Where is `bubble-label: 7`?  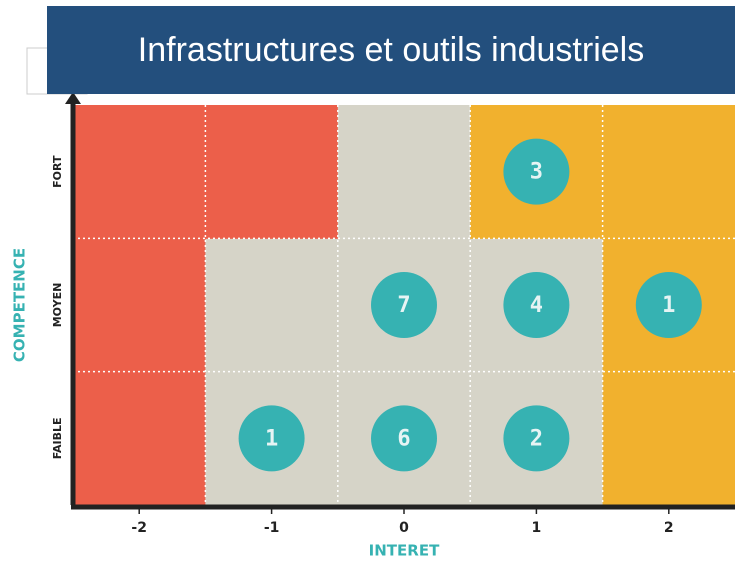 bubble-label: 7 is located at coordinates (403, 305).